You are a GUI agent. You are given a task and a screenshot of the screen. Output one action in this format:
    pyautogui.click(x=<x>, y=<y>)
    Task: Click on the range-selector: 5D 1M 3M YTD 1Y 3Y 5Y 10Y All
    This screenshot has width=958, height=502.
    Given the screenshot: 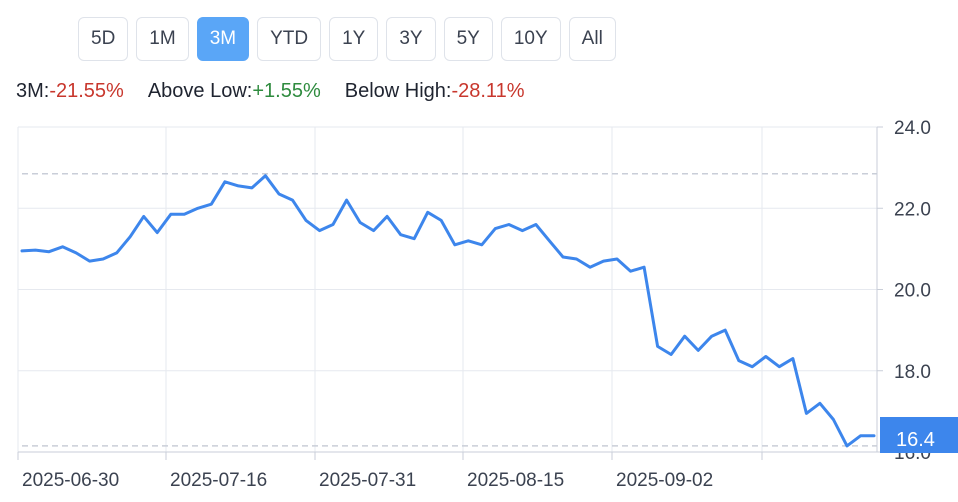 What is the action you would take?
    pyautogui.click(x=347, y=39)
    